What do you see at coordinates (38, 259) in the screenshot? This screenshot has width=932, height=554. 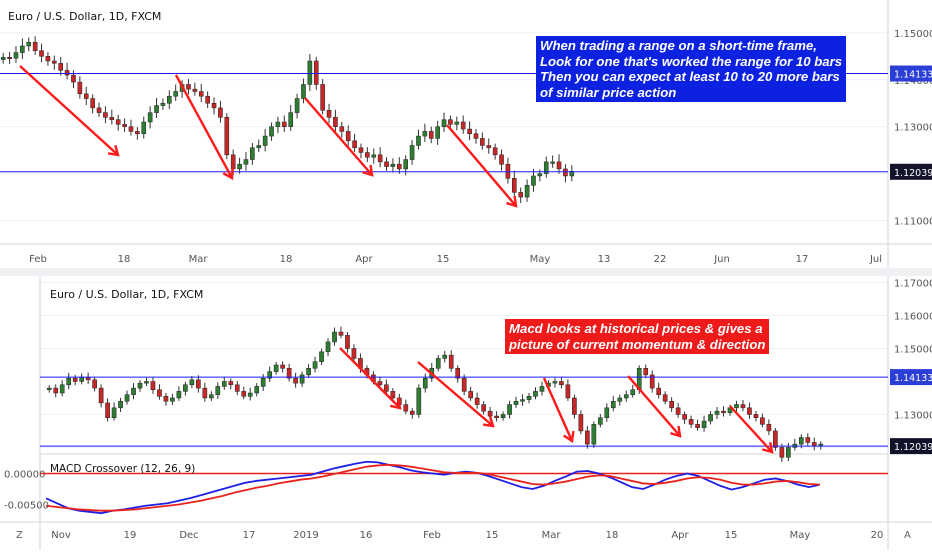 I see `time-tick: Feb` at bounding box center [38, 259].